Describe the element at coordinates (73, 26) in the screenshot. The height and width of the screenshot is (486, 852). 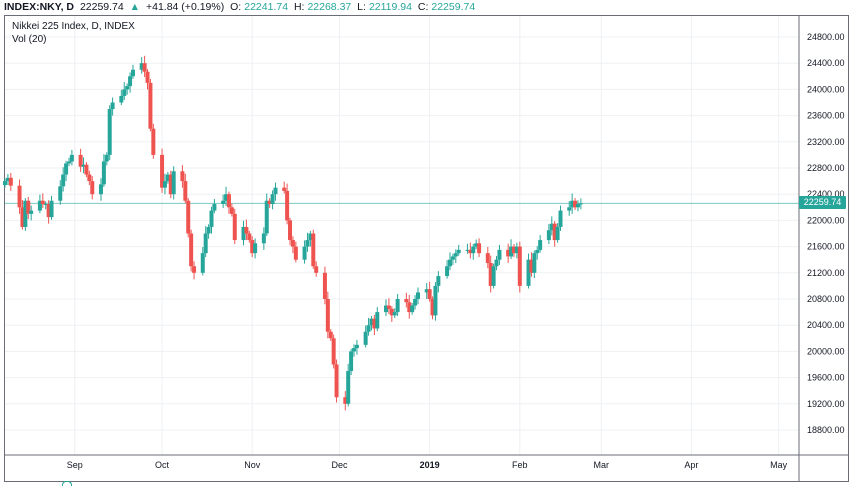
I see `legend-title: Nikkei 225 Index, D, INDEX` at that location.